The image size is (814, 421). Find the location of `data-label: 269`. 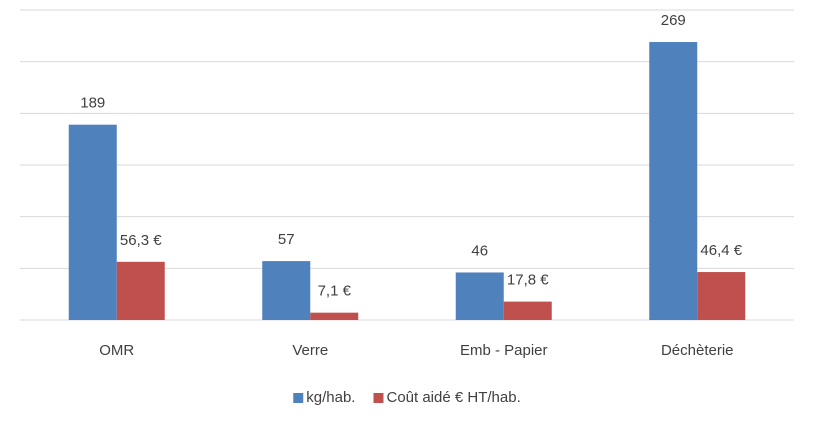

data-label: 269 is located at coordinates (673, 20).